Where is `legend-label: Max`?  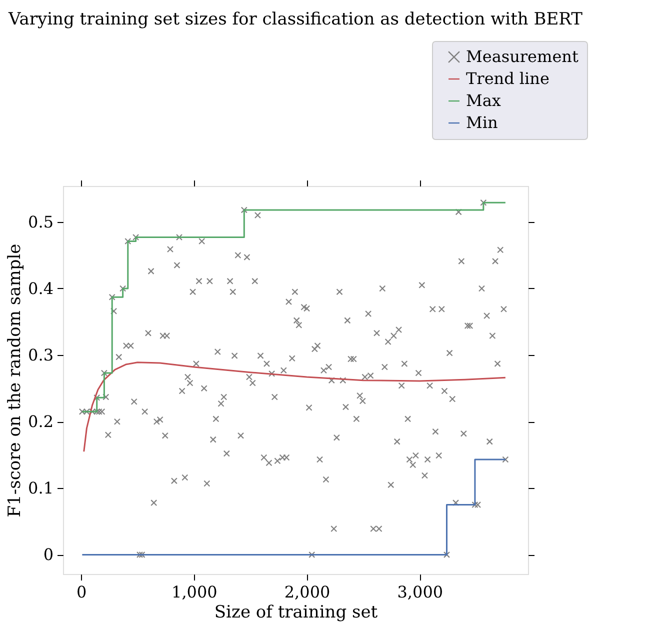
legend-label: Max is located at coordinates (483, 100).